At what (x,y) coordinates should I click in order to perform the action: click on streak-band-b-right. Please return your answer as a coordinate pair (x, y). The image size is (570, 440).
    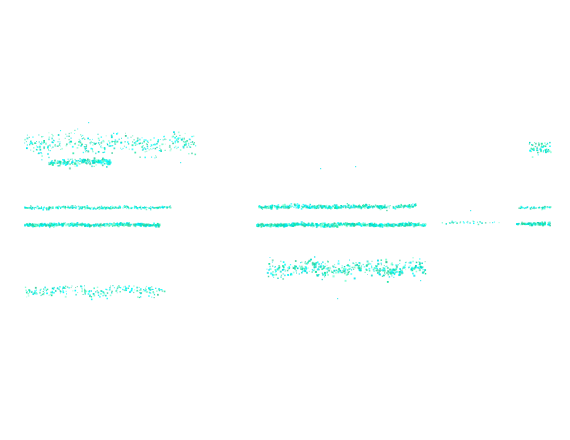
    Looking at the image, I should click on (533, 224).